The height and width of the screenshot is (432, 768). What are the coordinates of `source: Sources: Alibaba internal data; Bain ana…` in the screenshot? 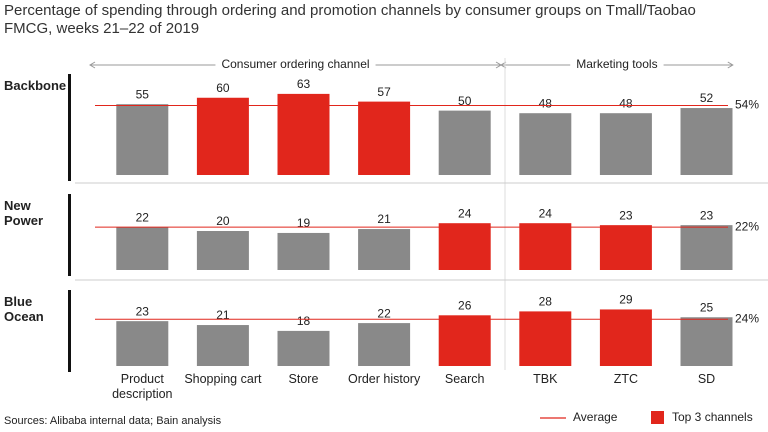 It's located at (113, 421).